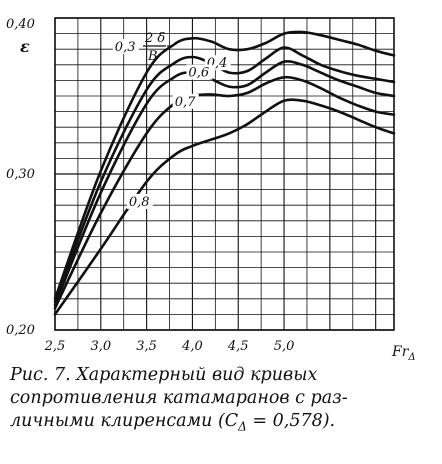  What do you see at coordinates (25, 46) in the screenshot?
I see `y-axis-label: ε` at bounding box center [25, 46].